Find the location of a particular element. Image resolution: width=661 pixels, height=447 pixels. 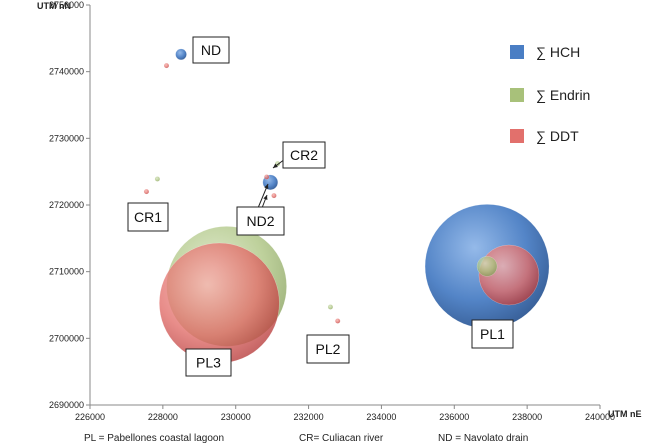

footnote-nd: ND = Navolato drain is located at coordinates (483, 438).